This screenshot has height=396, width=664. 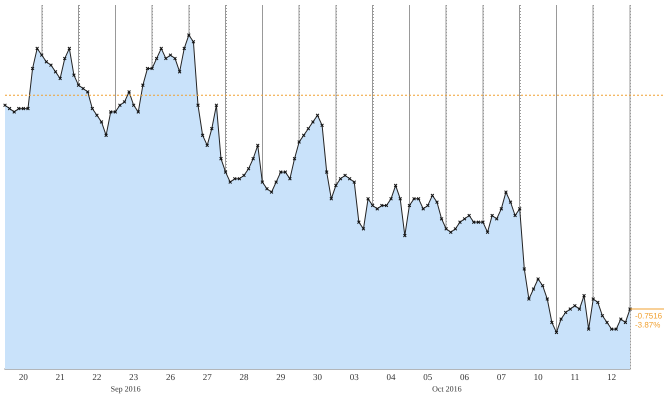 I want to click on x-tick-label: 06, so click(x=465, y=377).